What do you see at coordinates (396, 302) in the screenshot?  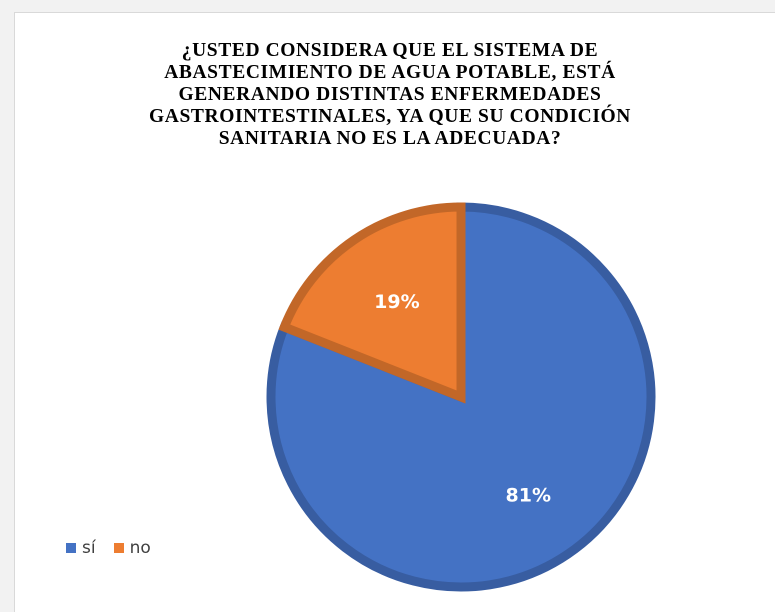 I see `data-label-no: 19%` at bounding box center [396, 302].